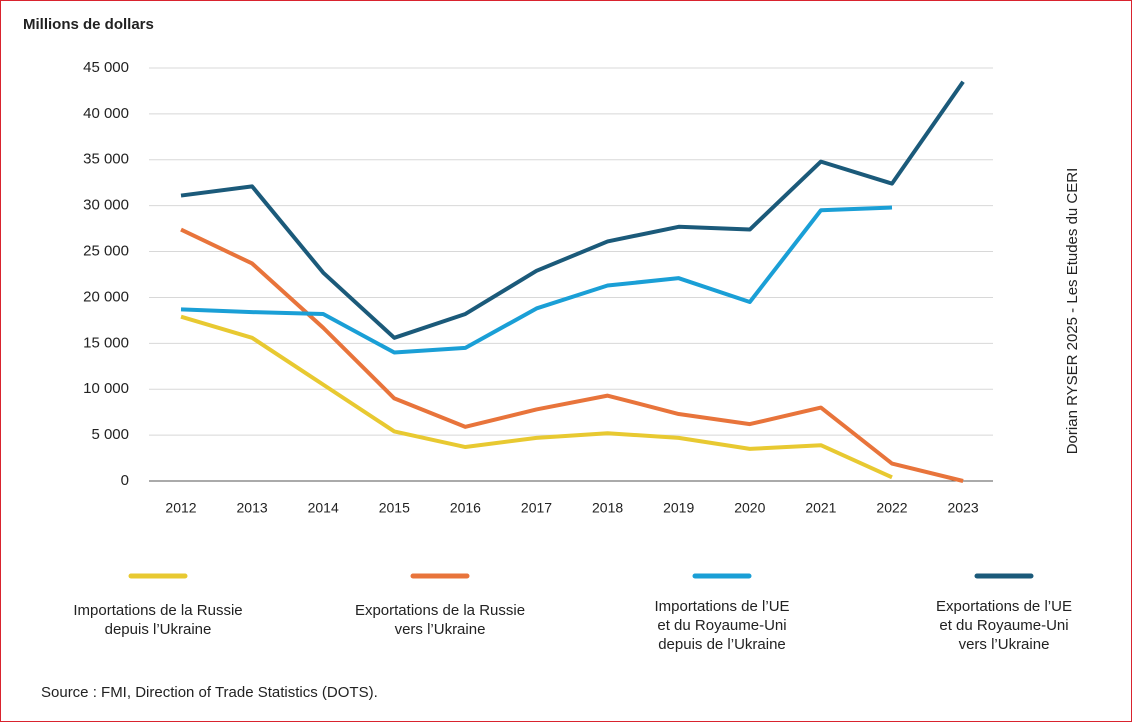 This screenshot has height=722, width=1132. I want to click on x-tick-label: 2021, so click(820, 508).